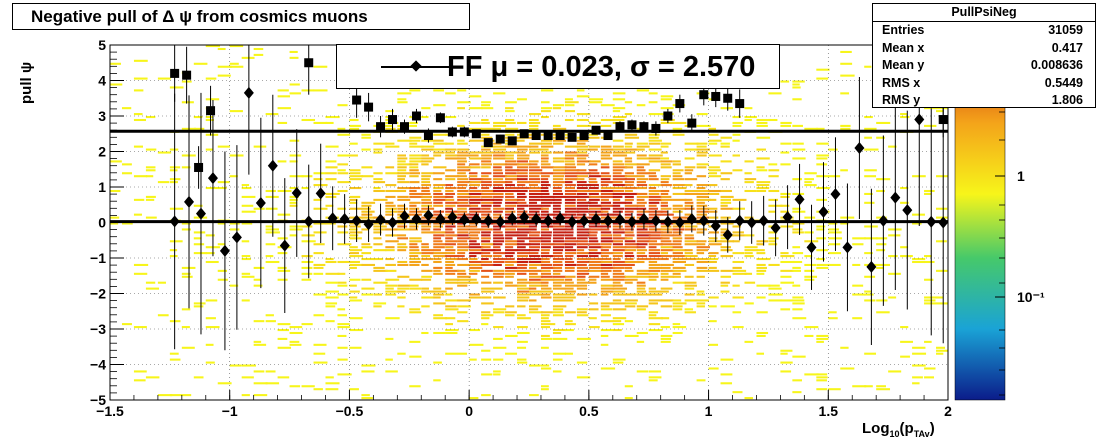  I want to click on y-tick-label: 0, so click(102, 223).